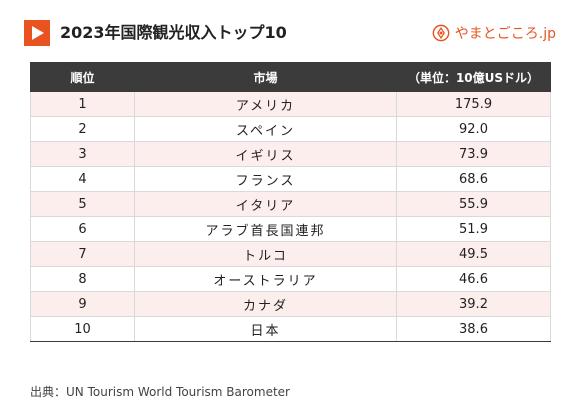 The image size is (580, 418). I want to click on brand-logo: やまとごころ.jp, so click(494, 33).